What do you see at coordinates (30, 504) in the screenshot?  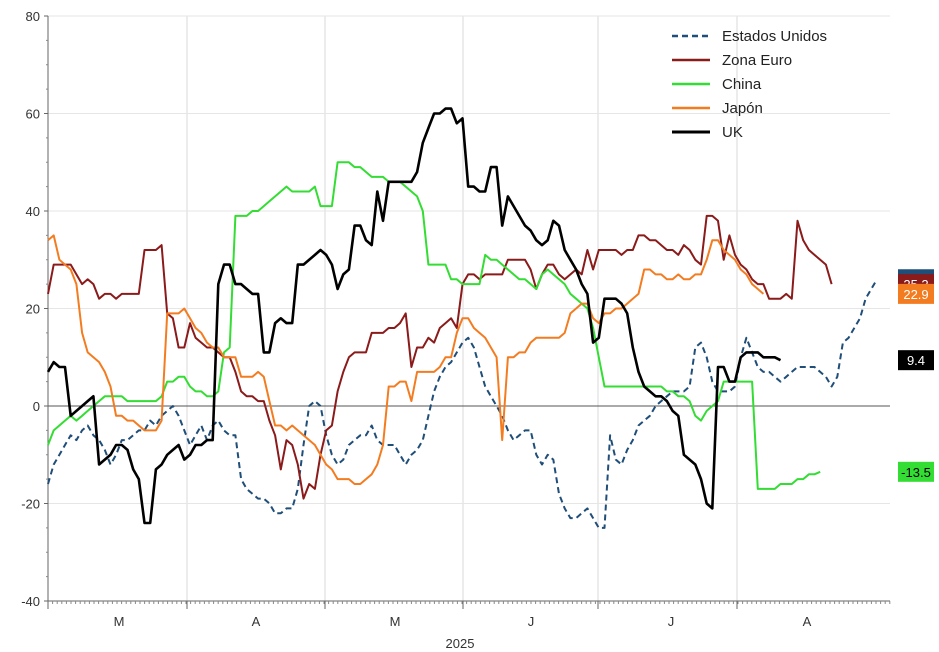 I see `y-tick-label: -20` at bounding box center [30, 504].